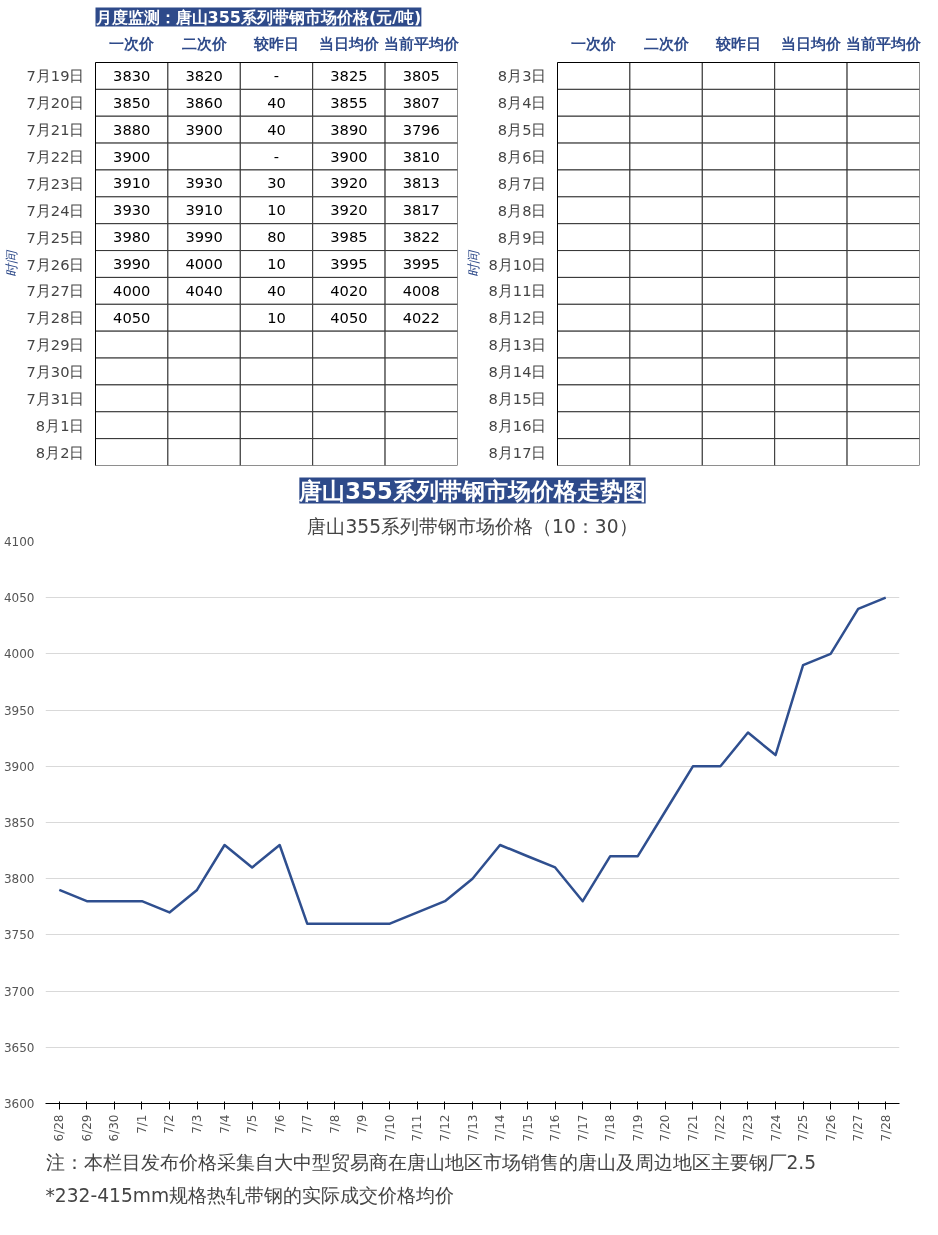 The height and width of the screenshot is (1235, 938). Describe the element at coordinates (417, 1128) in the screenshot. I see `x-tick-label: 7/11` at that location.